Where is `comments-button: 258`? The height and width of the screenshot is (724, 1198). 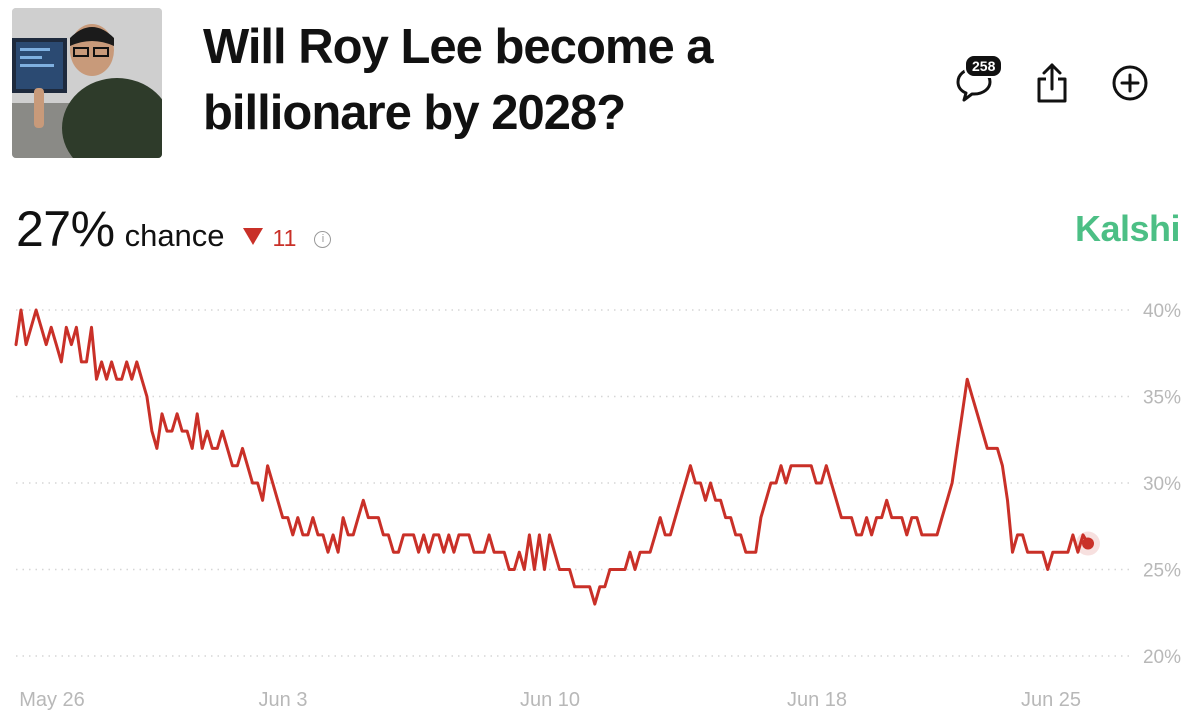
comments-button: 258 is located at coordinates (979, 80).